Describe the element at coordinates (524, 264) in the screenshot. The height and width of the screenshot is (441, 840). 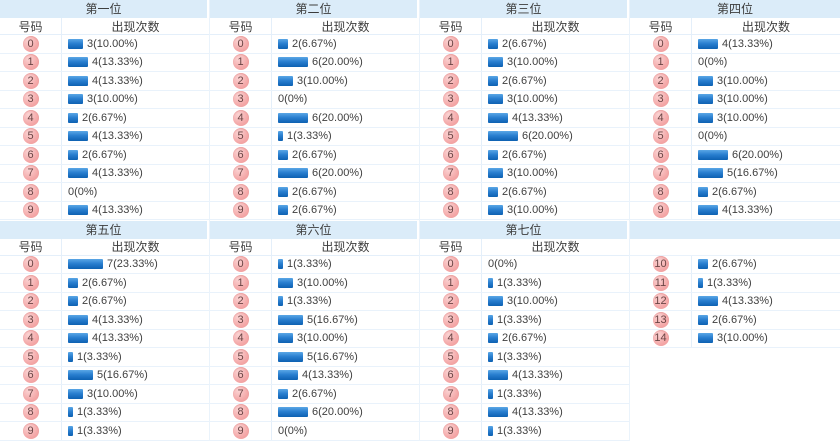
I see `table-row: 0 0(0%)` at that location.